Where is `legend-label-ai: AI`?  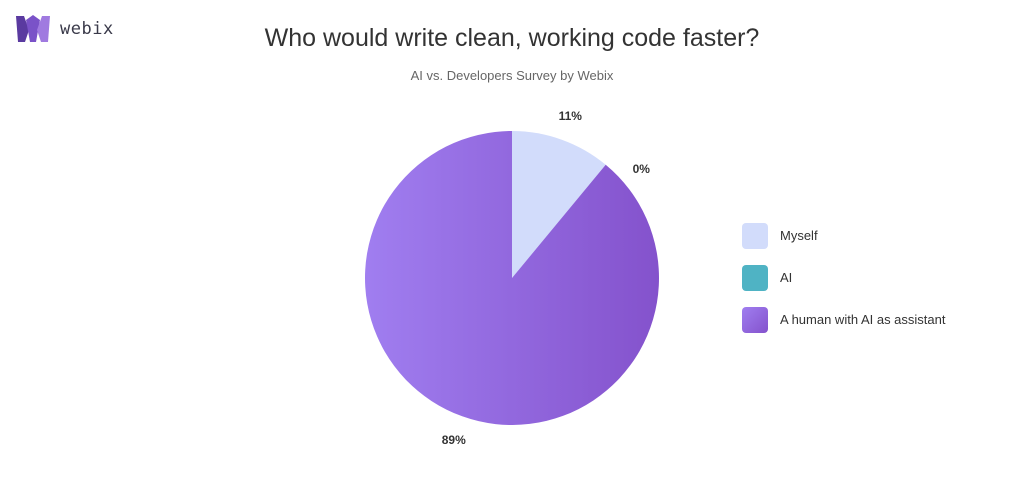
legend-label-ai: AI is located at coordinates (786, 277).